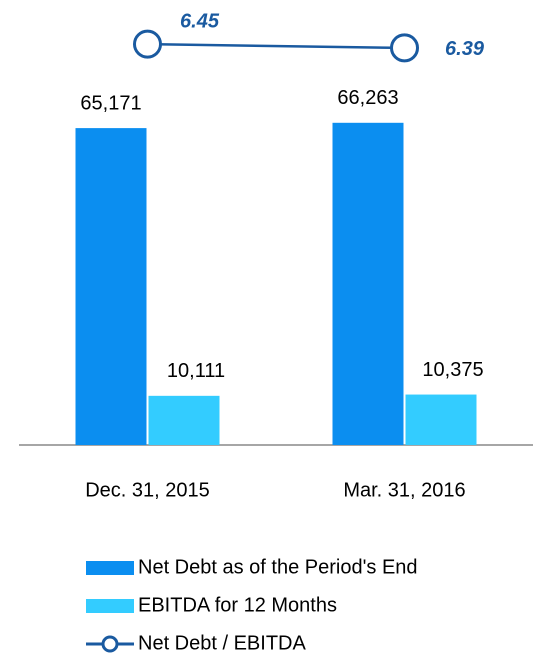 This screenshot has width=533, height=667. Describe the element at coordinates (465, 49) in the screenshot. I see `line-label: 6.39` at that location.